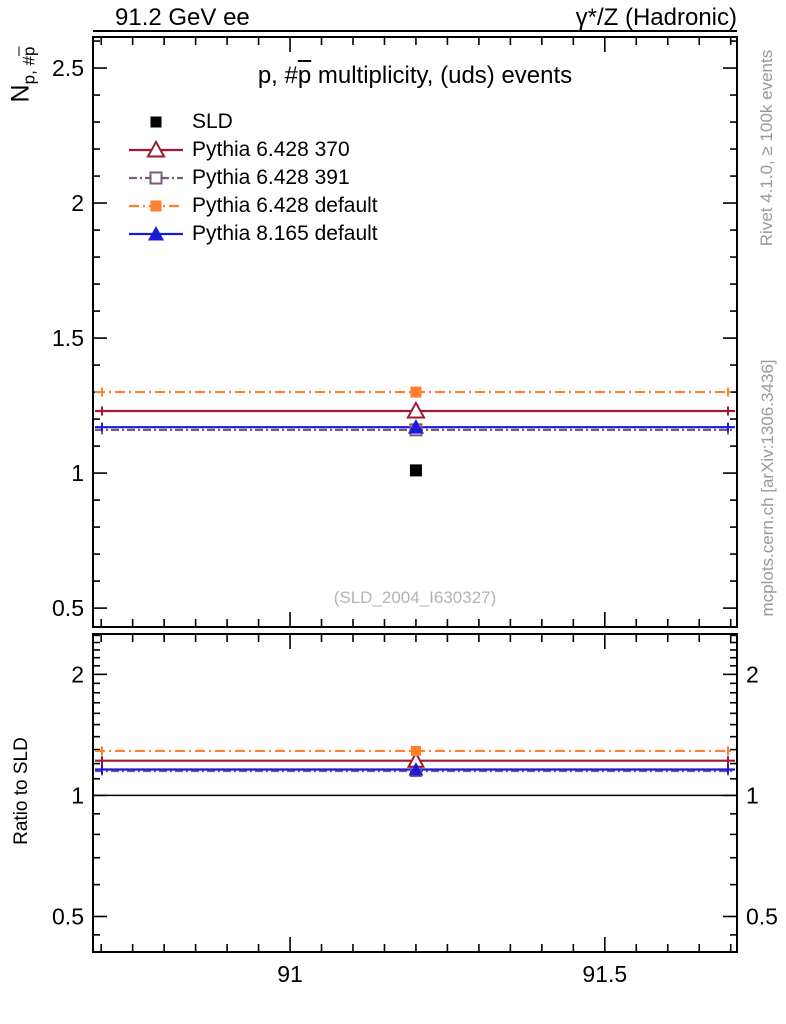 This screenshot has height=1024, width=786. I want to click on legend-label: Pythia 6.428 default, so click(285, 205).